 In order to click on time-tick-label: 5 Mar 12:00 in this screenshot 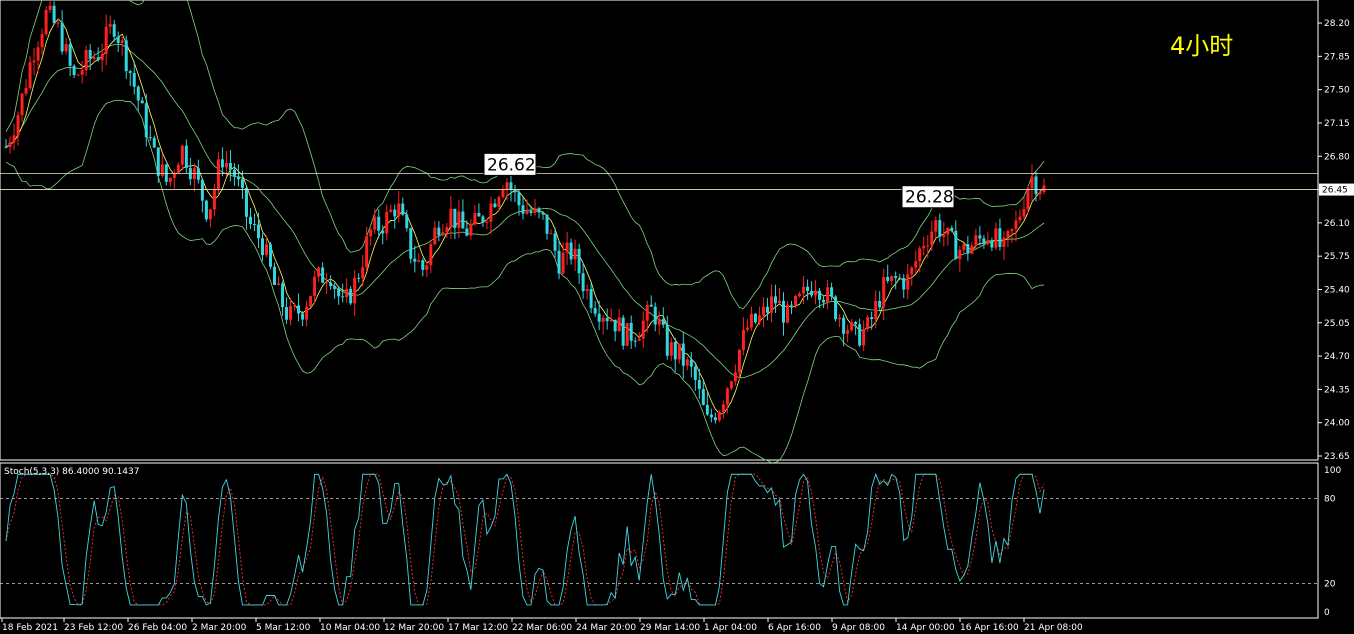, I will do `click(283, 628)`.